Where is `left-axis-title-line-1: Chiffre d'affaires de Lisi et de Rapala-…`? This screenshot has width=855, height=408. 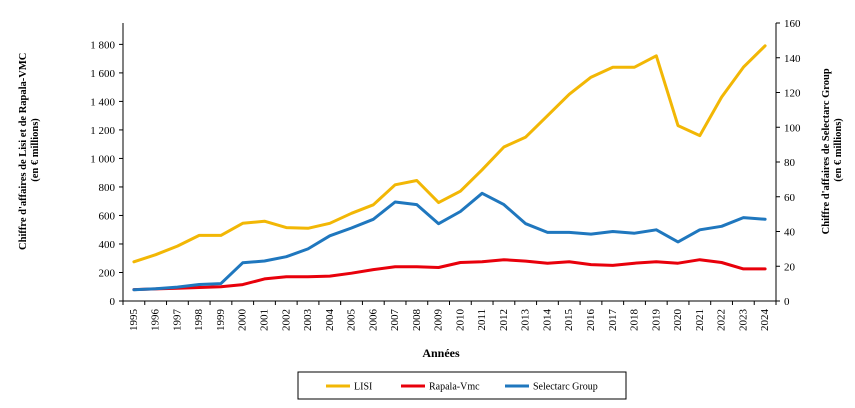
left-axis-title-line-1: Chiffre d'affaires de Lisi et de Rapala-… is located at coordinates (23, 151).